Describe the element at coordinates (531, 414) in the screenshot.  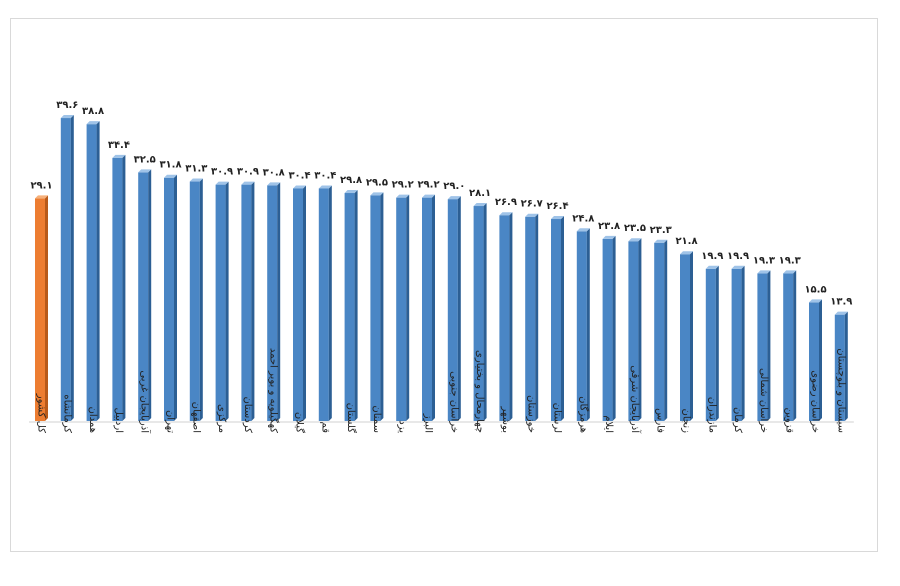
I see `category-label: خوزستان` at that location.